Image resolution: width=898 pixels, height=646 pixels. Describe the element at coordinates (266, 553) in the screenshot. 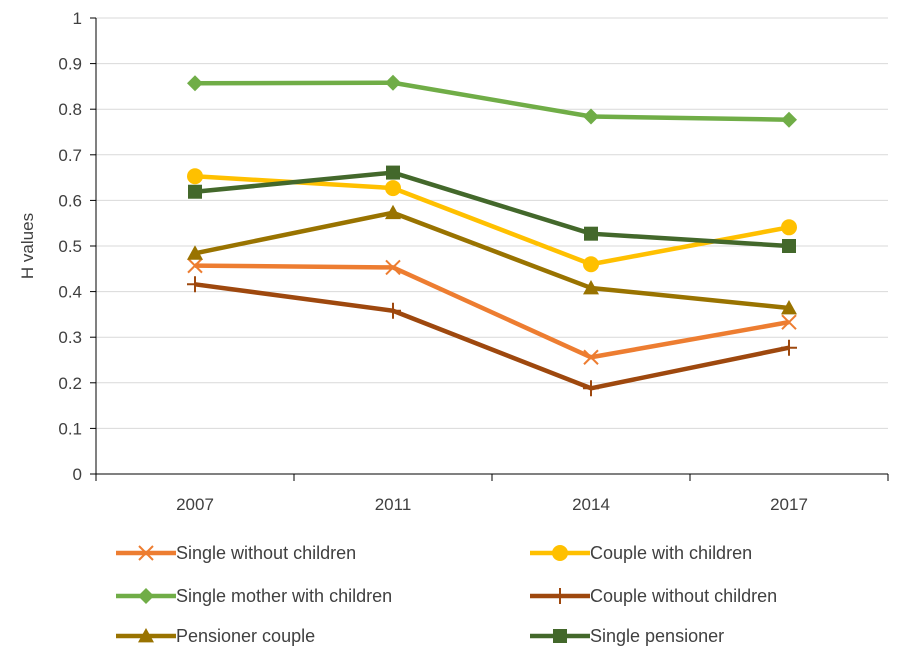

I see `legend-label: Single without children` at that location.